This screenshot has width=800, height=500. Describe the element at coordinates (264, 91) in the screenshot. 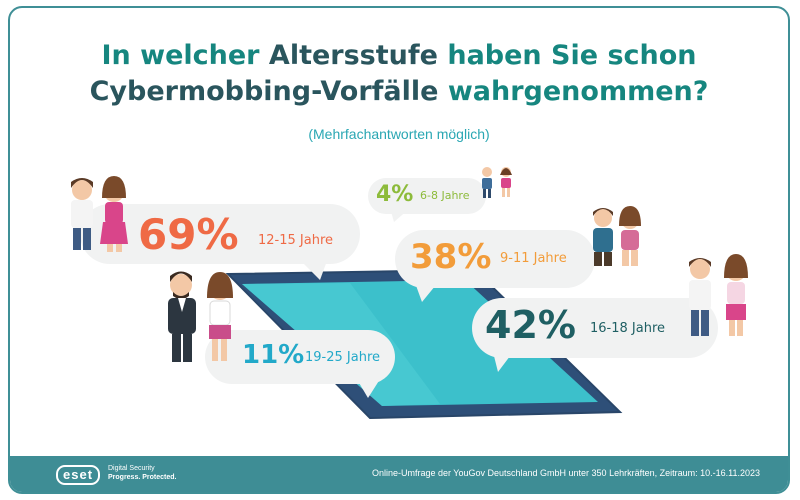

I see `title-part-highlight: Cybermobbing-Vorfälle` at that location.